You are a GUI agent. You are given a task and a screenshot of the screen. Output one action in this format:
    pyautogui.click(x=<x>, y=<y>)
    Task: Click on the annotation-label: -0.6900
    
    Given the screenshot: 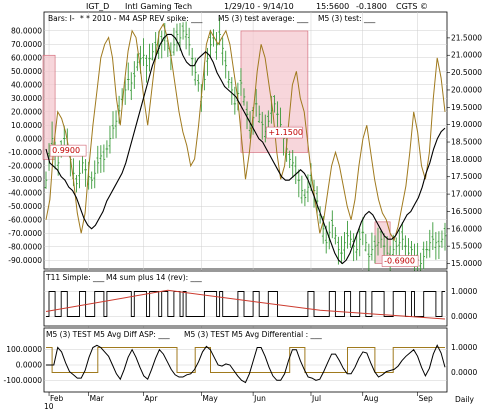 What is the action you would take?
    pyautogui.click(x=399, y=261)
    